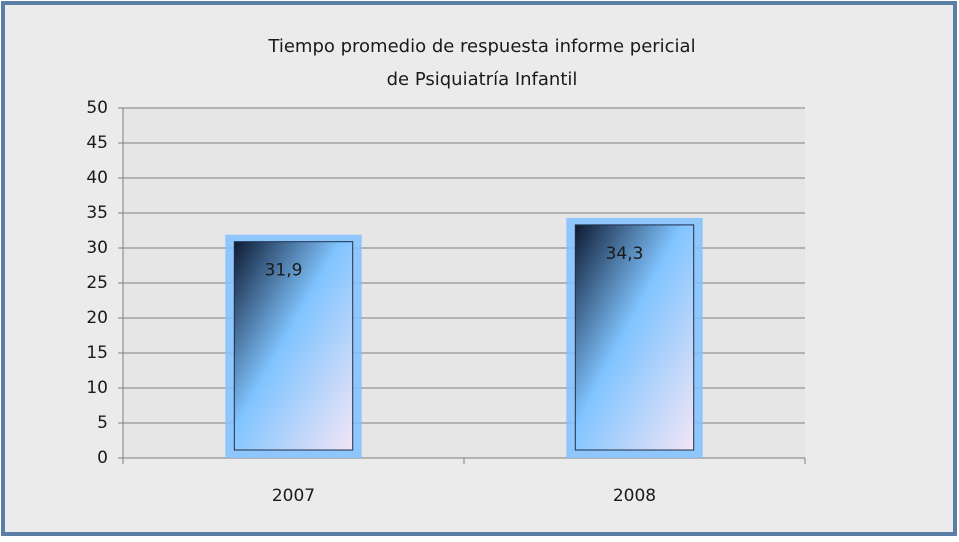  Describe the element at coordinates (97, 388) in the screenshot. I see `y-tick-label: 10` at that location.